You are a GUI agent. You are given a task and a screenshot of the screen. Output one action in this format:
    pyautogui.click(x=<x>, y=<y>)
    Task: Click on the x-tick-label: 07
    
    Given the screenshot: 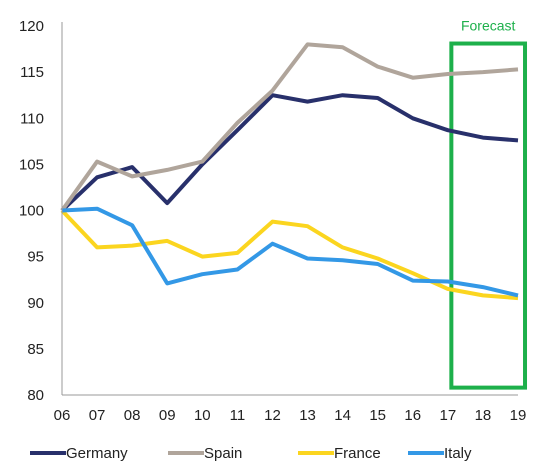 What is the action you would take?
    pyautogui.click(x=97, y=415)
    